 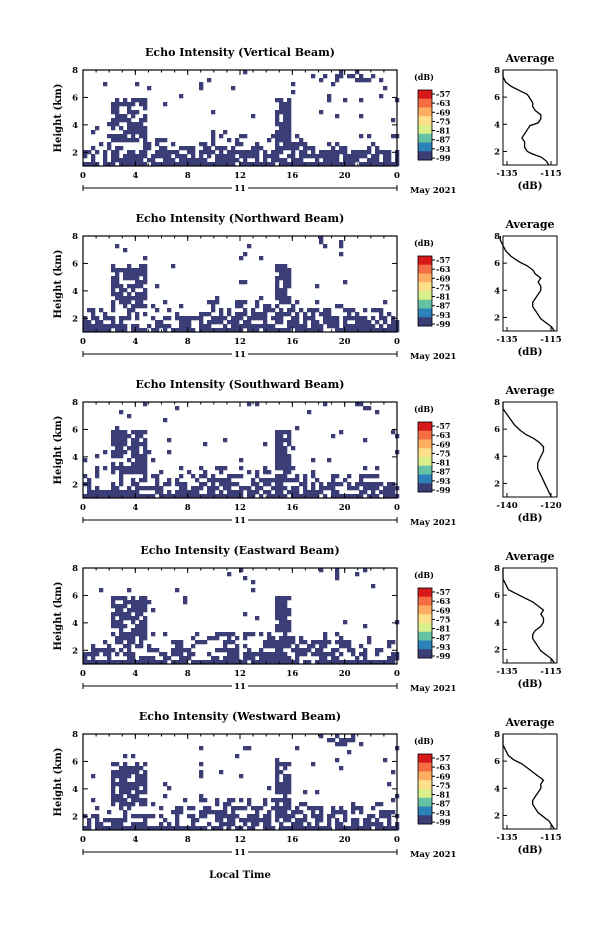 What do you see at coordinates (497, 816) in the screenshot?
I see `average-y-tick-label: 2` at bounding box center [497, 816].